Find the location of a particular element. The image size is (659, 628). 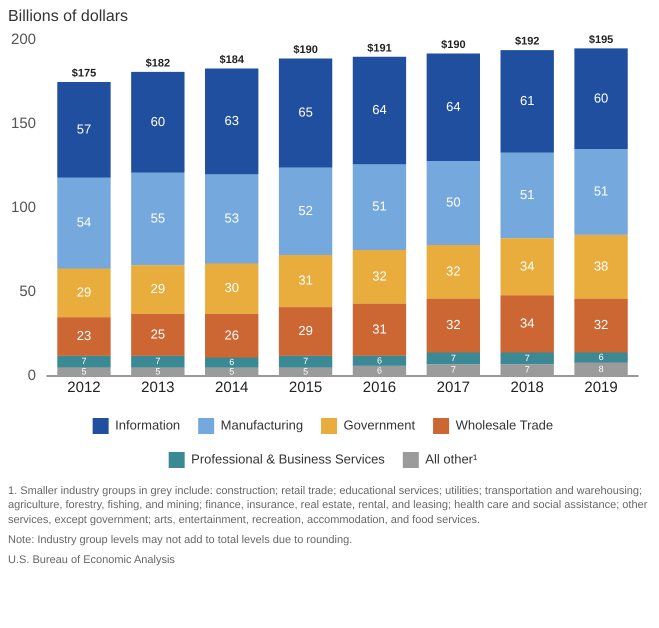

total-label: $190 is located at coordinates (305, 50).